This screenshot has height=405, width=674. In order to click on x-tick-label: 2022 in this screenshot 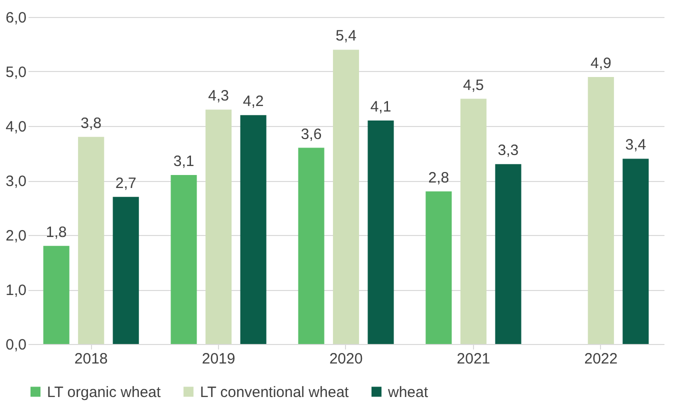, I will do `click(601, 359)`.